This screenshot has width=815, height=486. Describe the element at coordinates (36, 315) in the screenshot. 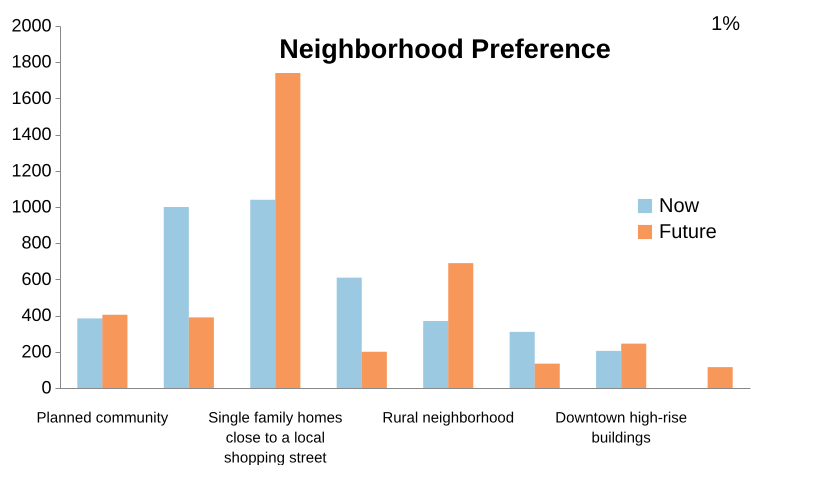

I see `y-tick-label: 400` at that location.